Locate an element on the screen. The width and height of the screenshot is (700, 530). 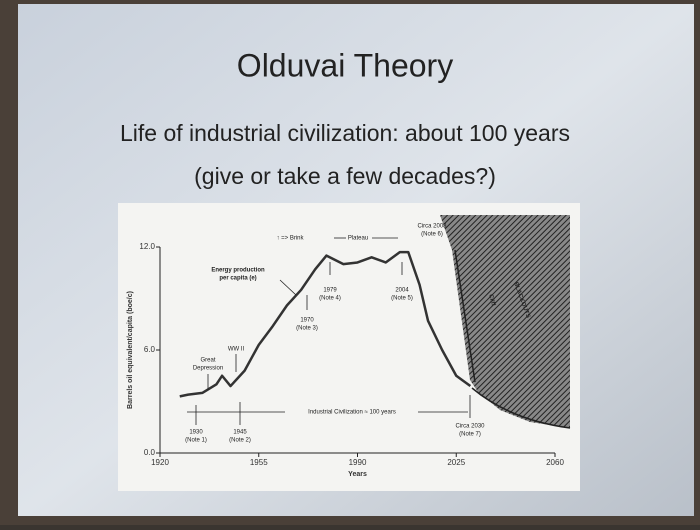
x-tick-label: 2025 is located at coordinates (456, 462).